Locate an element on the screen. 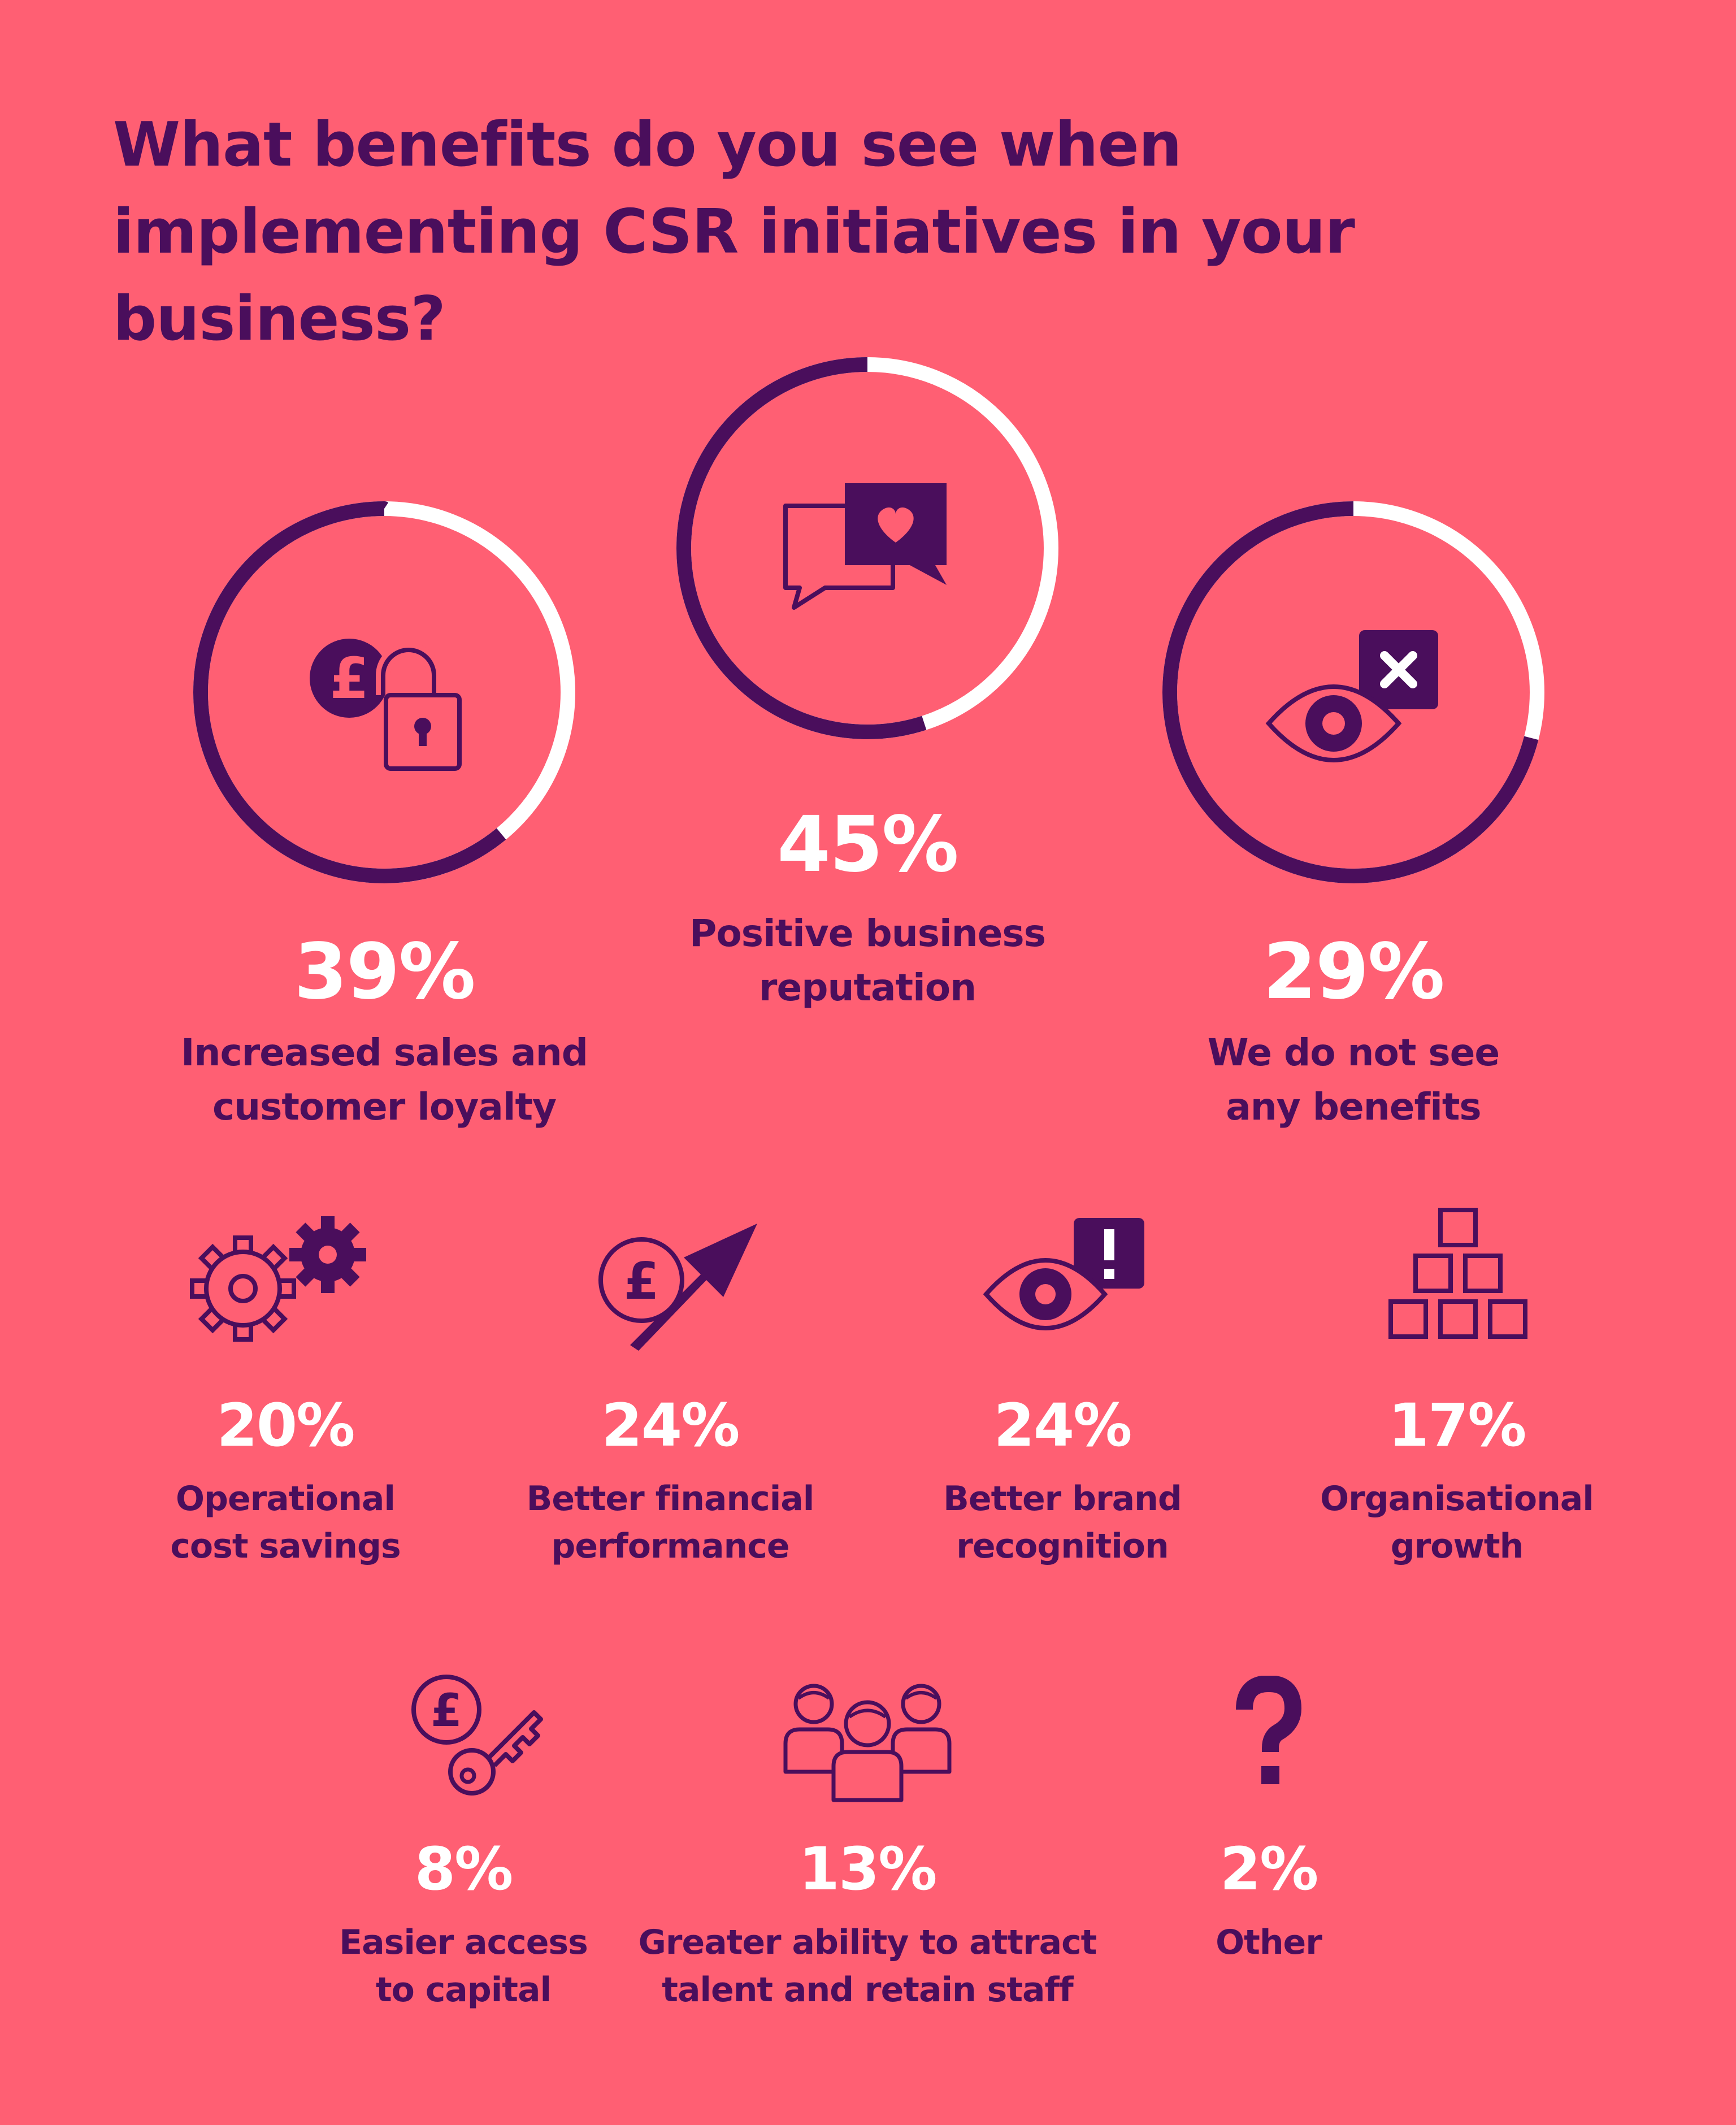 The height and width of the screenshot is (2125, 1736). donut-ring-reputation is located at coordinates (867, 548).